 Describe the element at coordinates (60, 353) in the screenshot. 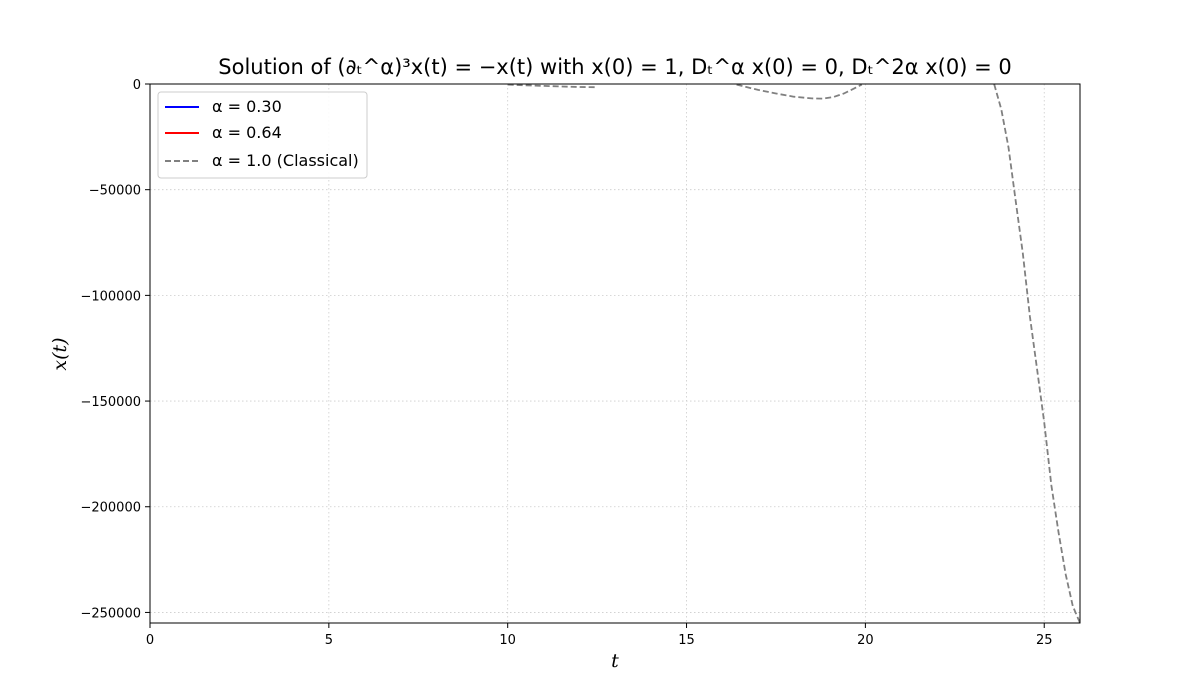

I see `y-axis-label: x(t)` at that location.